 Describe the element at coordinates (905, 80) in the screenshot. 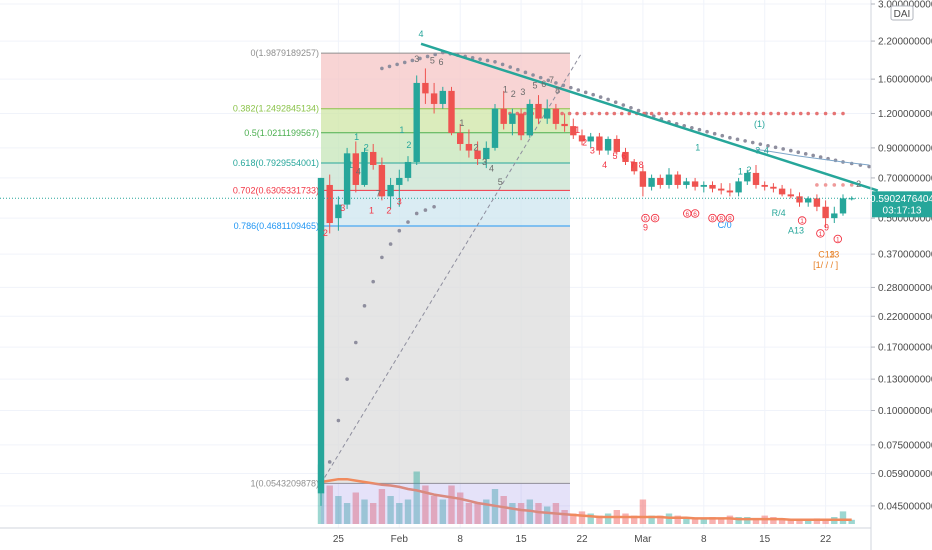

I see `price-tick-label: 1.6000000000` at that location.